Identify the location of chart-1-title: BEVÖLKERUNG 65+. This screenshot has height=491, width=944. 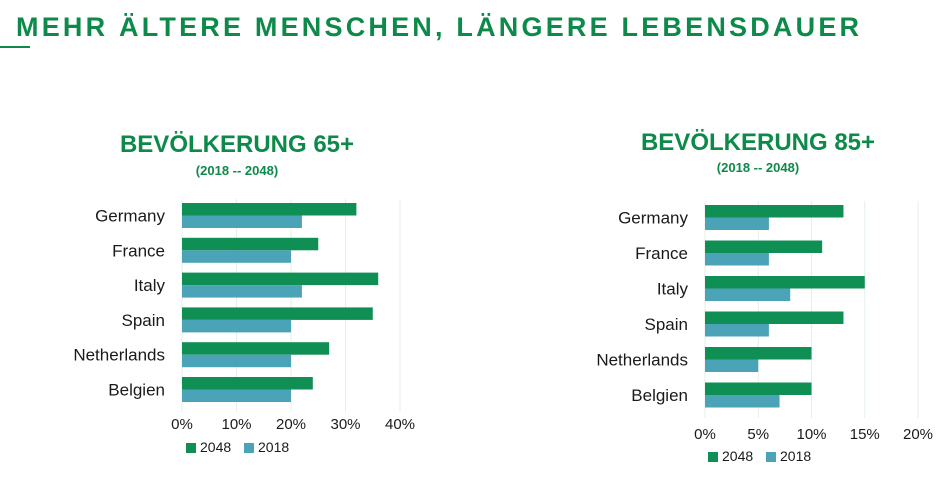
(237, 144).